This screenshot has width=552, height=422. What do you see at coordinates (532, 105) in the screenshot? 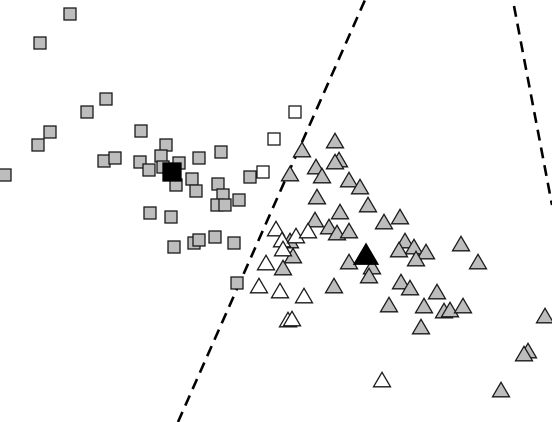
I see `dashed-boundary-right` at bounding box center [532, 105].